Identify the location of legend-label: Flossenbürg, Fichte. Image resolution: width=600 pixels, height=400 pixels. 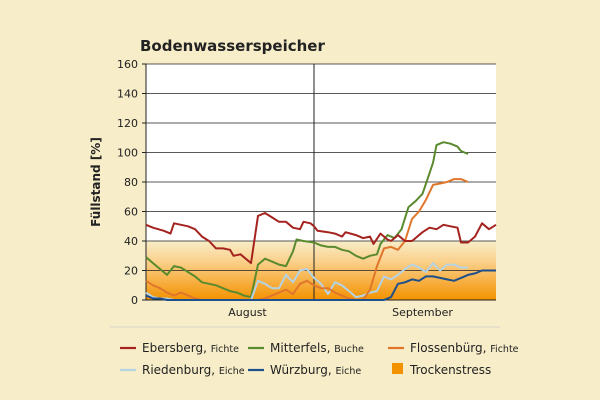
(464, 348).